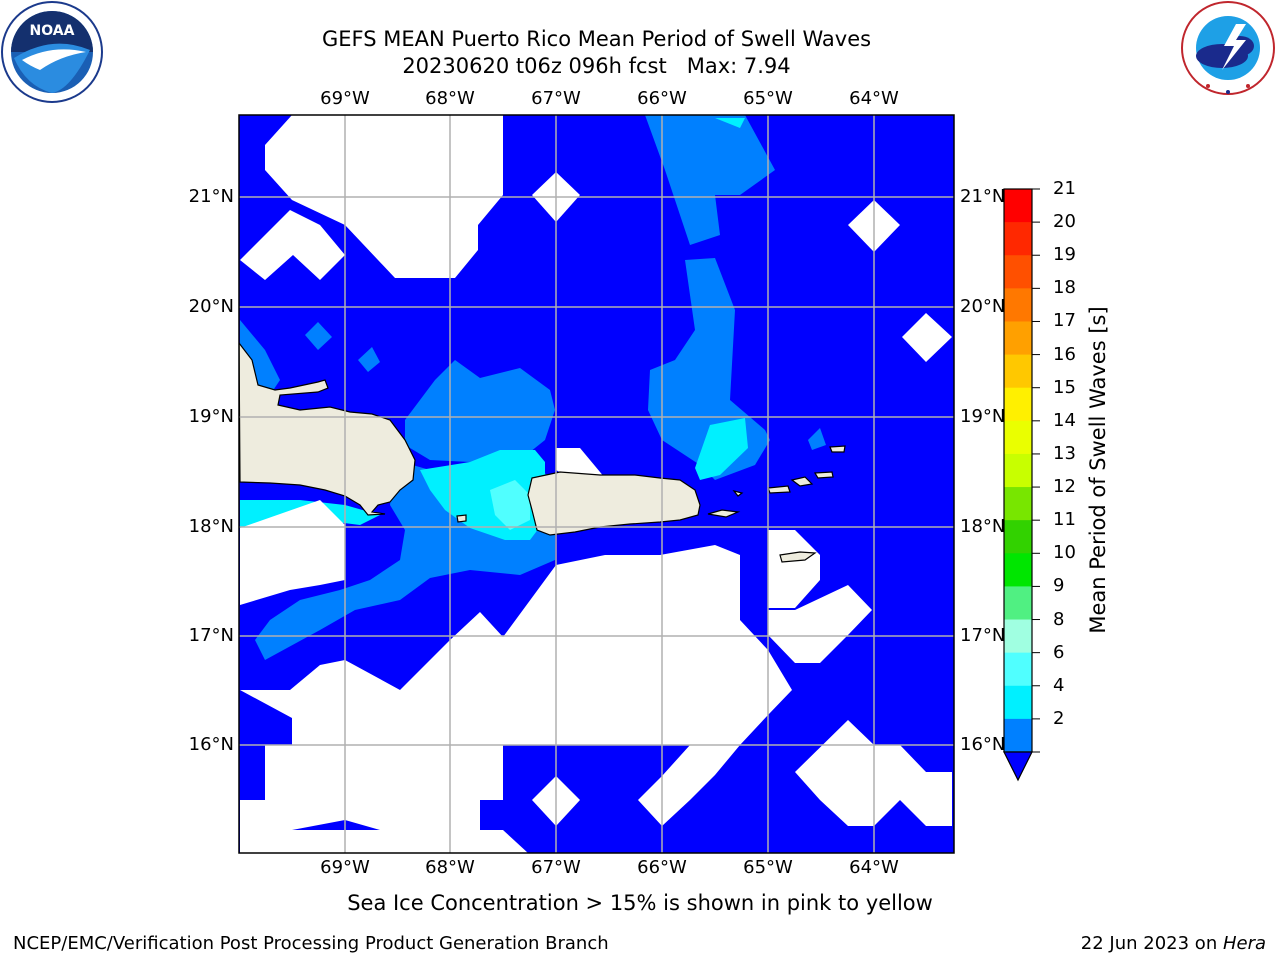 The width and height of the screenshot is (1280, 960). Describe the element at coordinates (211, 306) in the screenshot. I see `lat-tick-left: 20°N` at that location.